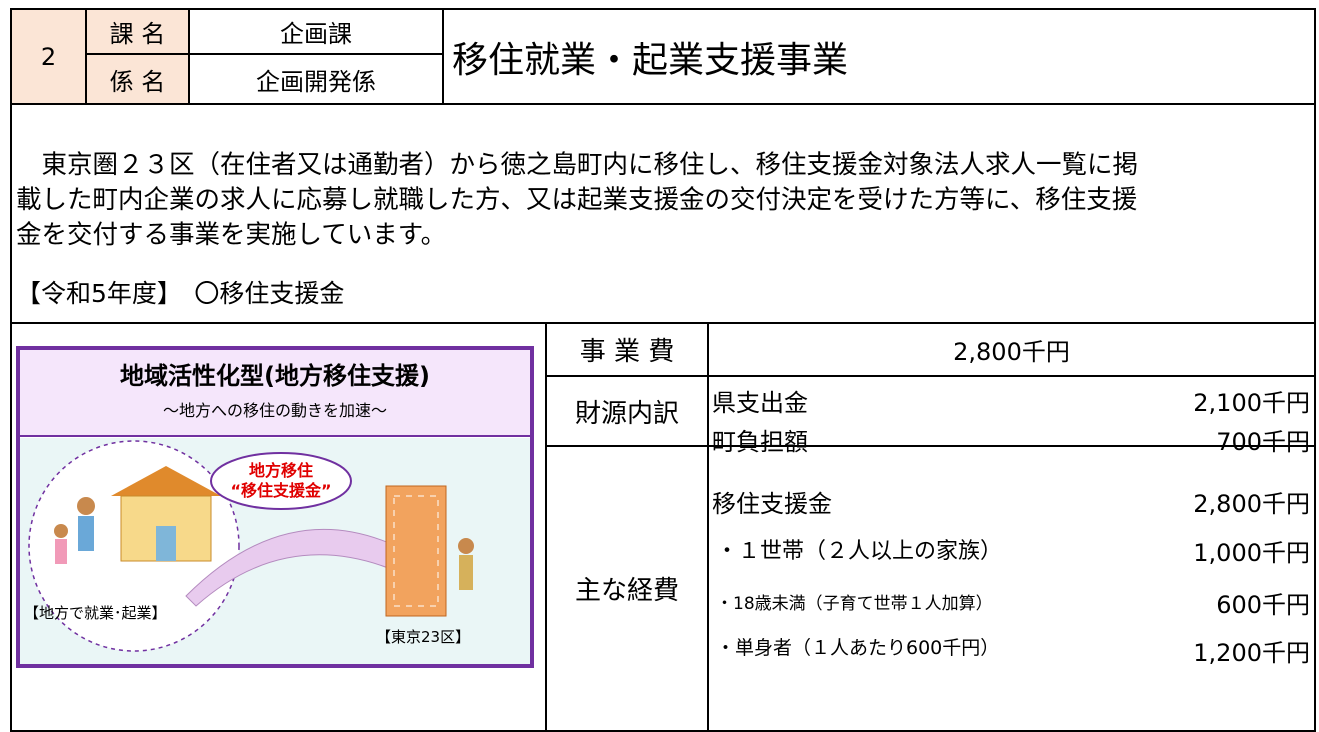 The height and width of the screenshot is (732, 1319). What do you see at coordinates (879, 56) in the screenshot?
I see `title-cell: 移住就業・起業支援事業` at bounding box center [879, 56].